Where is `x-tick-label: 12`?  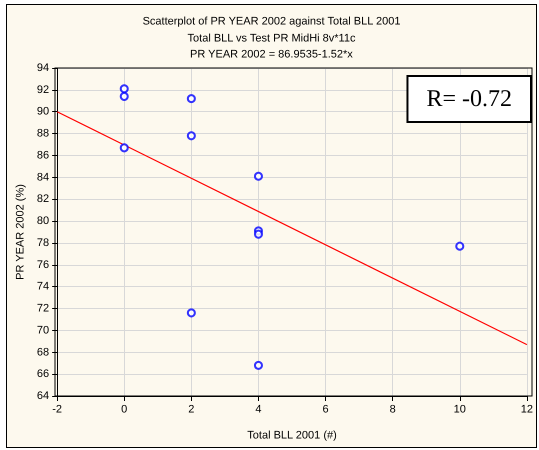 x-tick-label: 12 is located at coordinates (527, 410).